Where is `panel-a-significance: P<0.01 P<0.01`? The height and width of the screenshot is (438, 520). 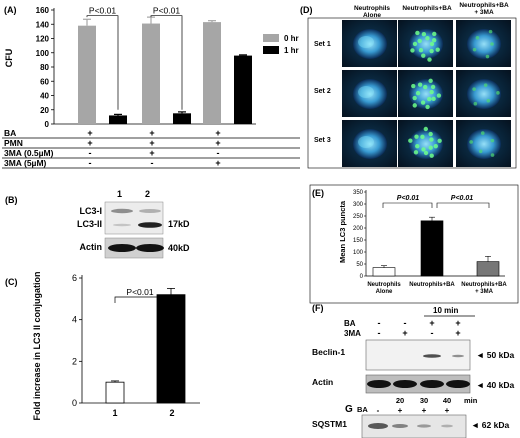
panel-a-significance: P<0.01 P<0.01 is located at coordinates (134, 58).